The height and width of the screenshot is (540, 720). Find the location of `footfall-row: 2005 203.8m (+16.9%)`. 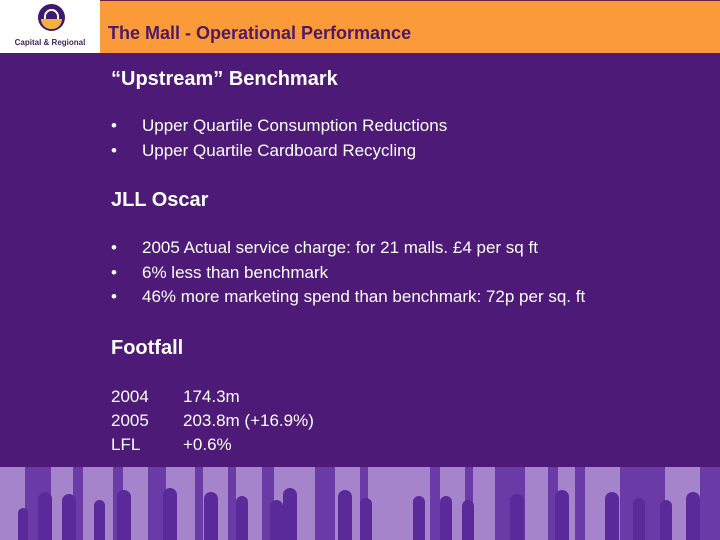

footfall-row: 2005 203.8m (+16.9%) is located at coordinates (212, 420).